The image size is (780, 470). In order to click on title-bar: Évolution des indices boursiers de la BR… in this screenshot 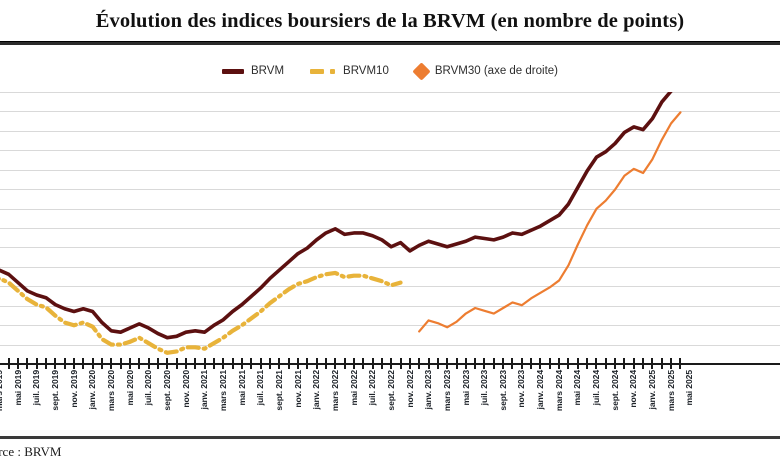, I will do `click(390, 21)`.